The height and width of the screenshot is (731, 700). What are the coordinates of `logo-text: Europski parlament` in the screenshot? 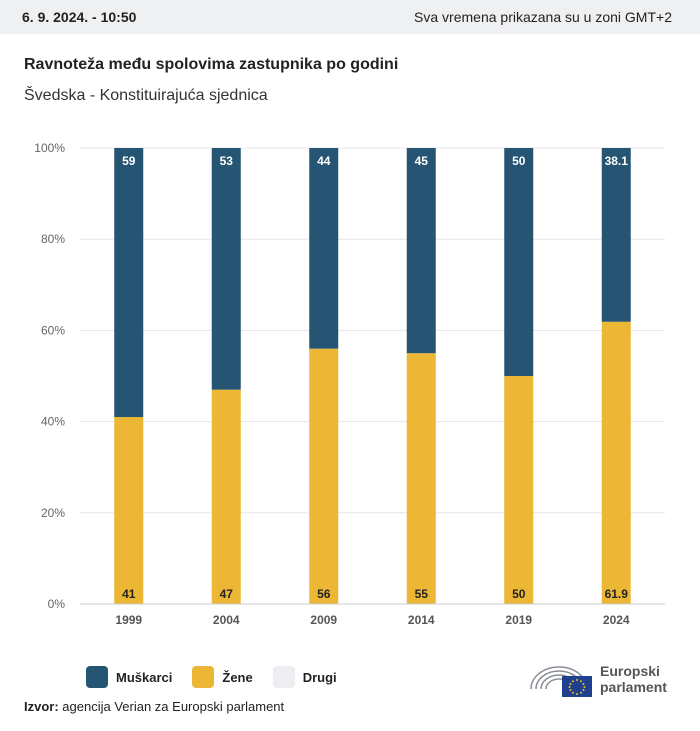 It's located at (633, 679).